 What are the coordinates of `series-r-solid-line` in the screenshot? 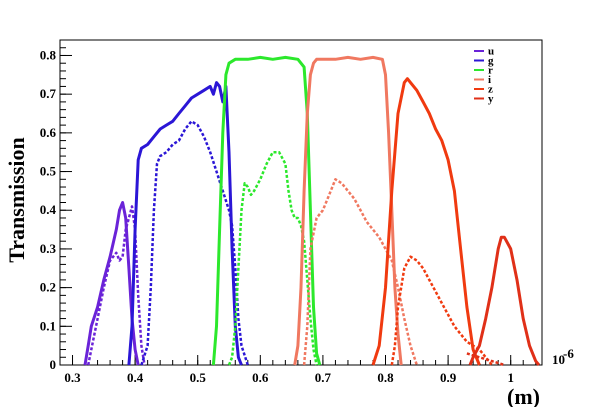 It's located at (266, 210).